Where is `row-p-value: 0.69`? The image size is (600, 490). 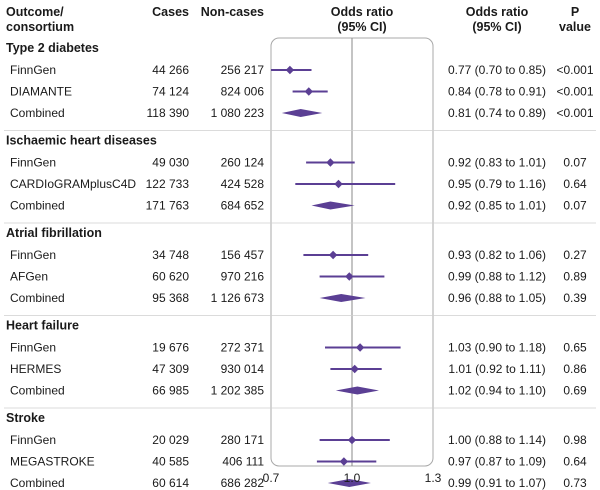 row-p-value: 0.69 is located at coordinates (575, 391).